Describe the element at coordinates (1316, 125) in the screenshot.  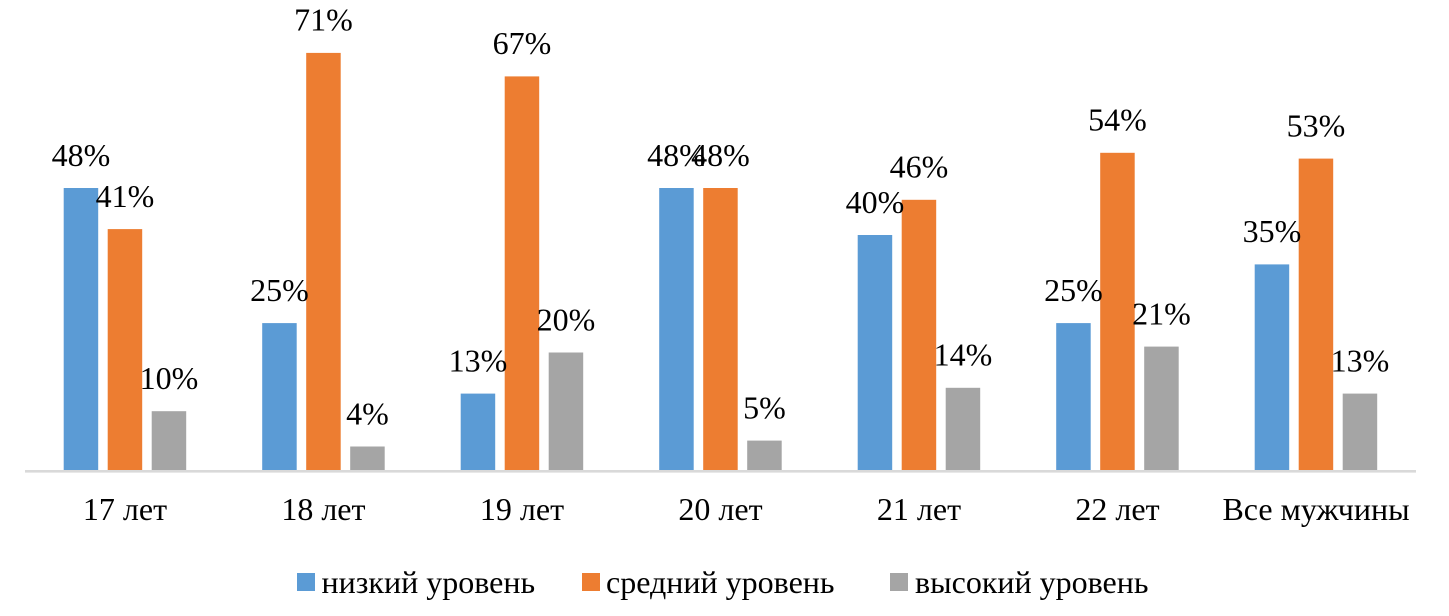
I see `svg-text: 53%` at that location.